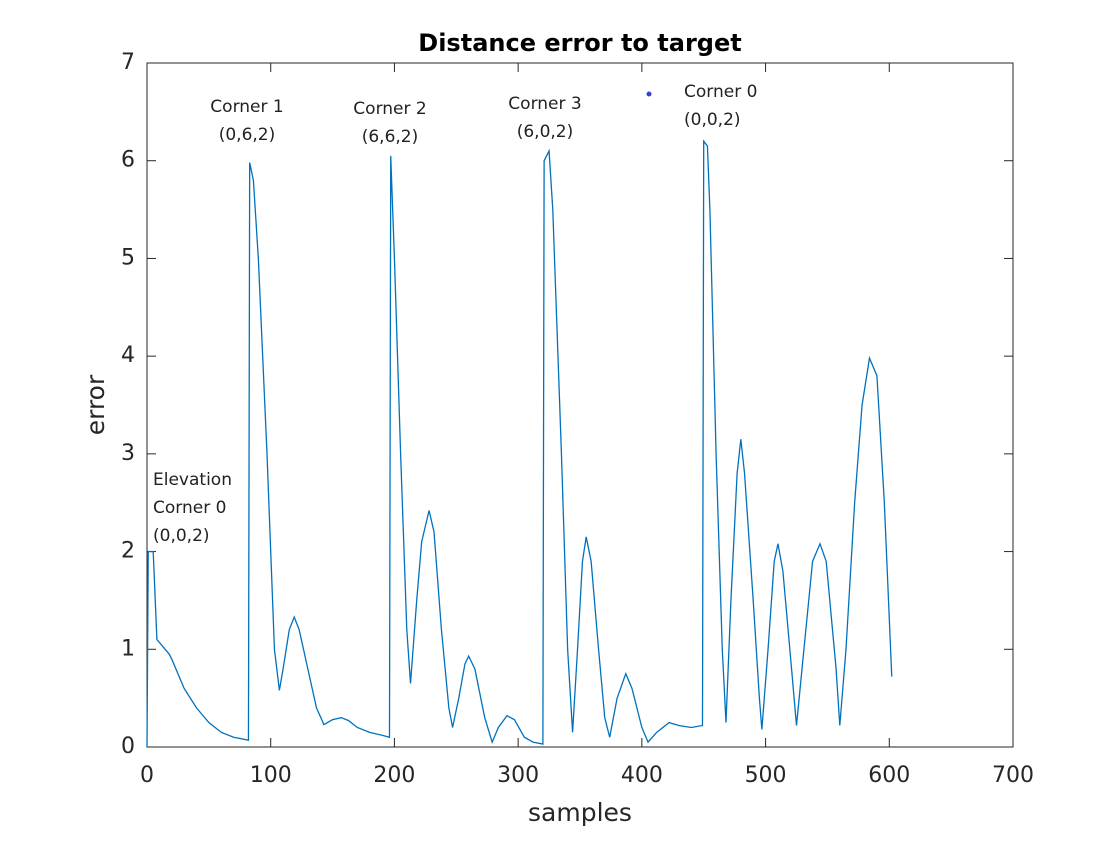 The width and height of the screenshot is (1120, 844). What do you see at coordinates (579, 43) in the screenshot?
I see `chart-title: Distance error to target` at bounding box center [579, 43].